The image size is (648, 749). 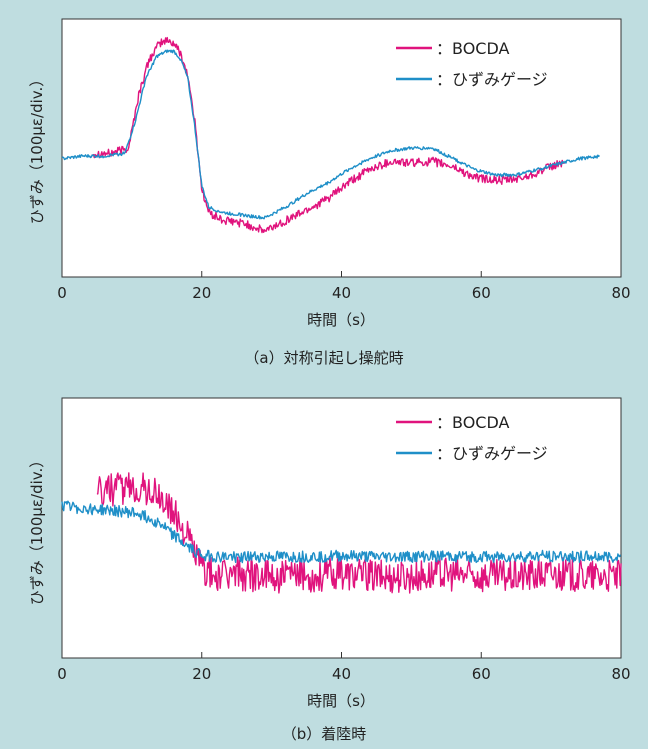 I want to click on panel-caption: （b）着陸時, so click(x=324, y=734).